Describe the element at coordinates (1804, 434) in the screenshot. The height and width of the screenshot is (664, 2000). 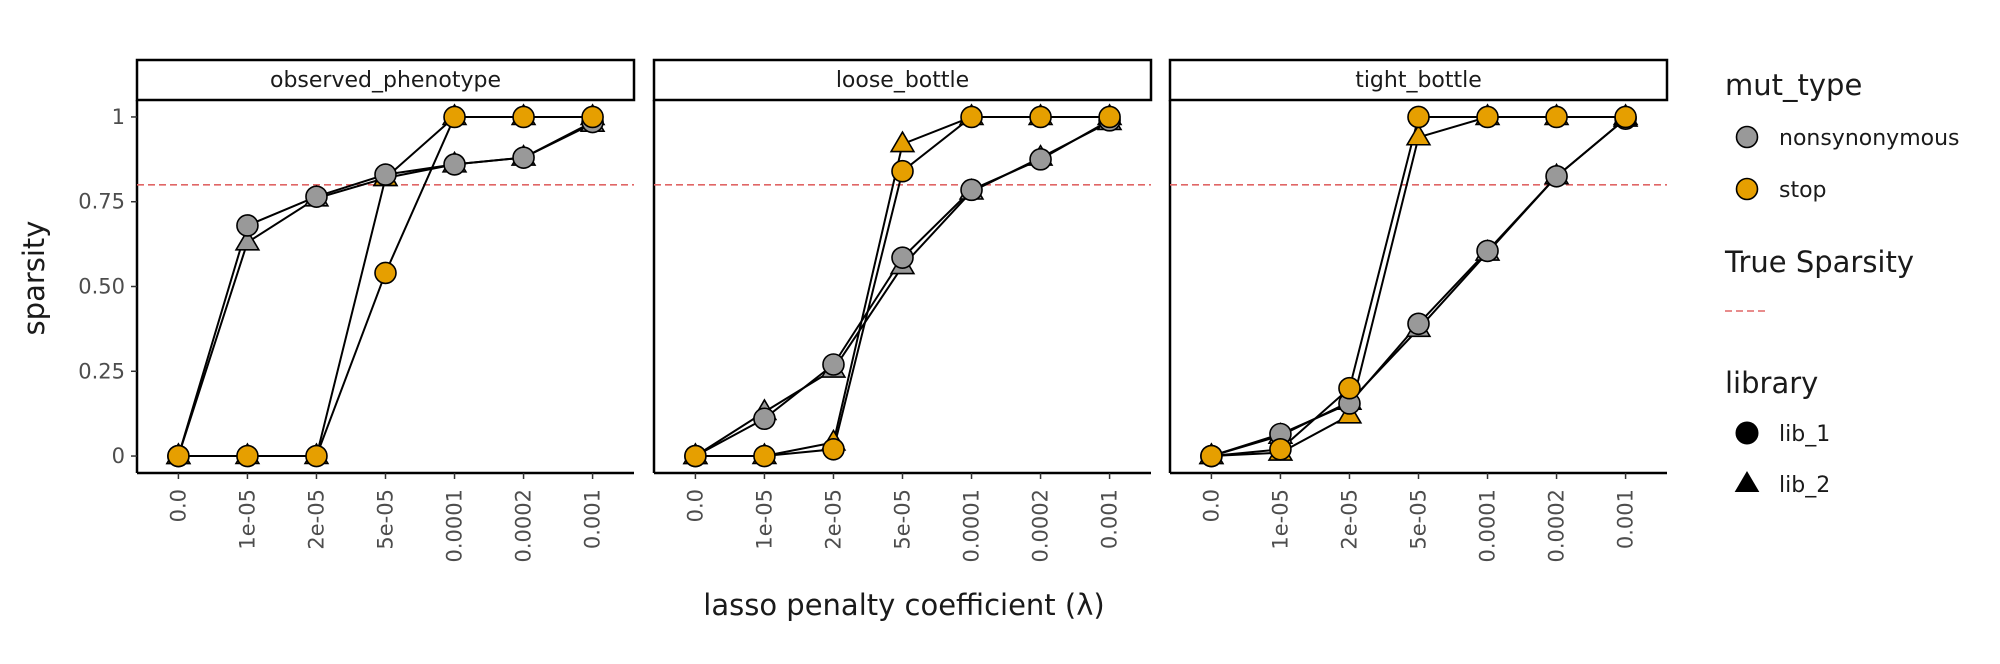
I see `legend-label-lib_1: lib_1` at that location.